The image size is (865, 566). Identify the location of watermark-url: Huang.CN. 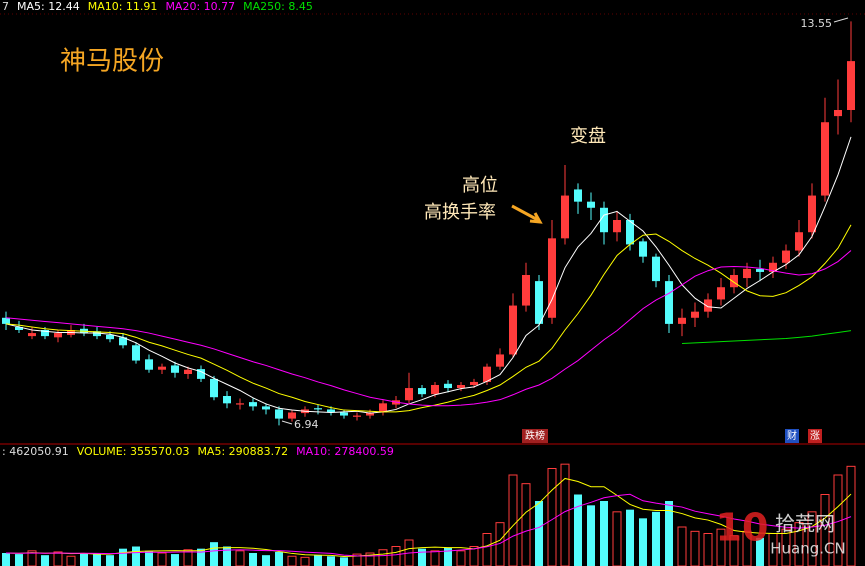
(807, 549).